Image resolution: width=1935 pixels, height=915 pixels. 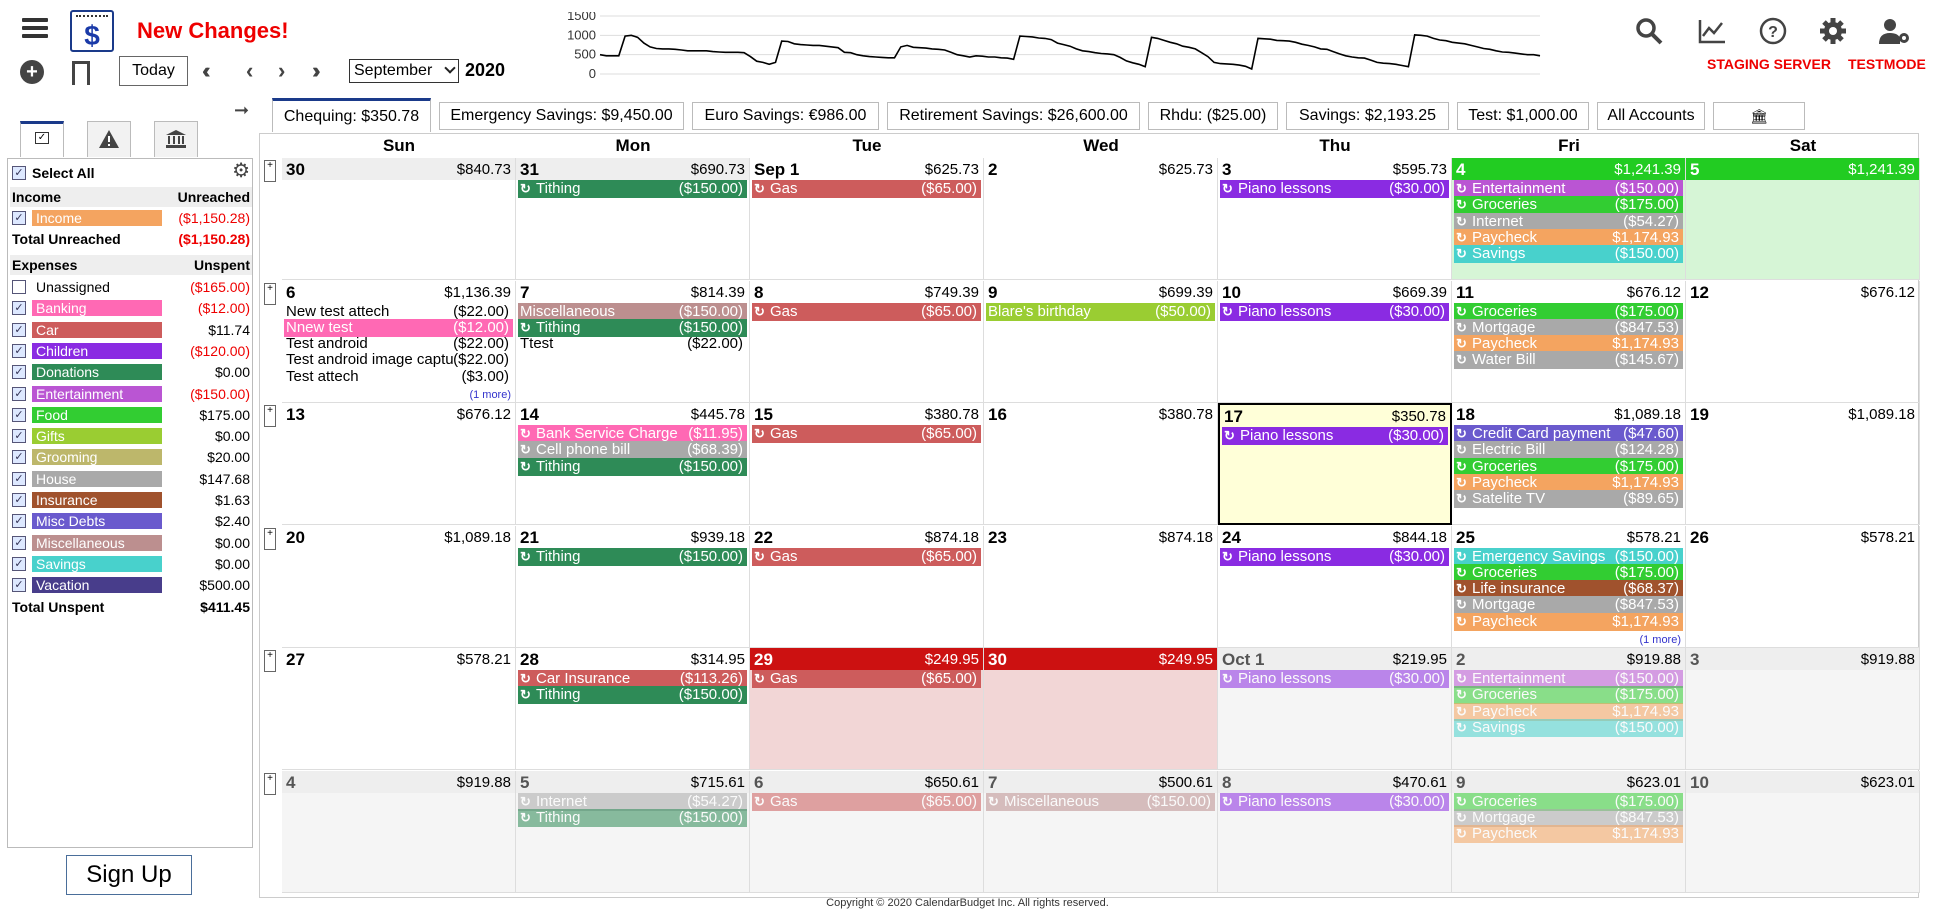 I want to click on day-cell: 26 $578.21, so click(x=1803, y=586).